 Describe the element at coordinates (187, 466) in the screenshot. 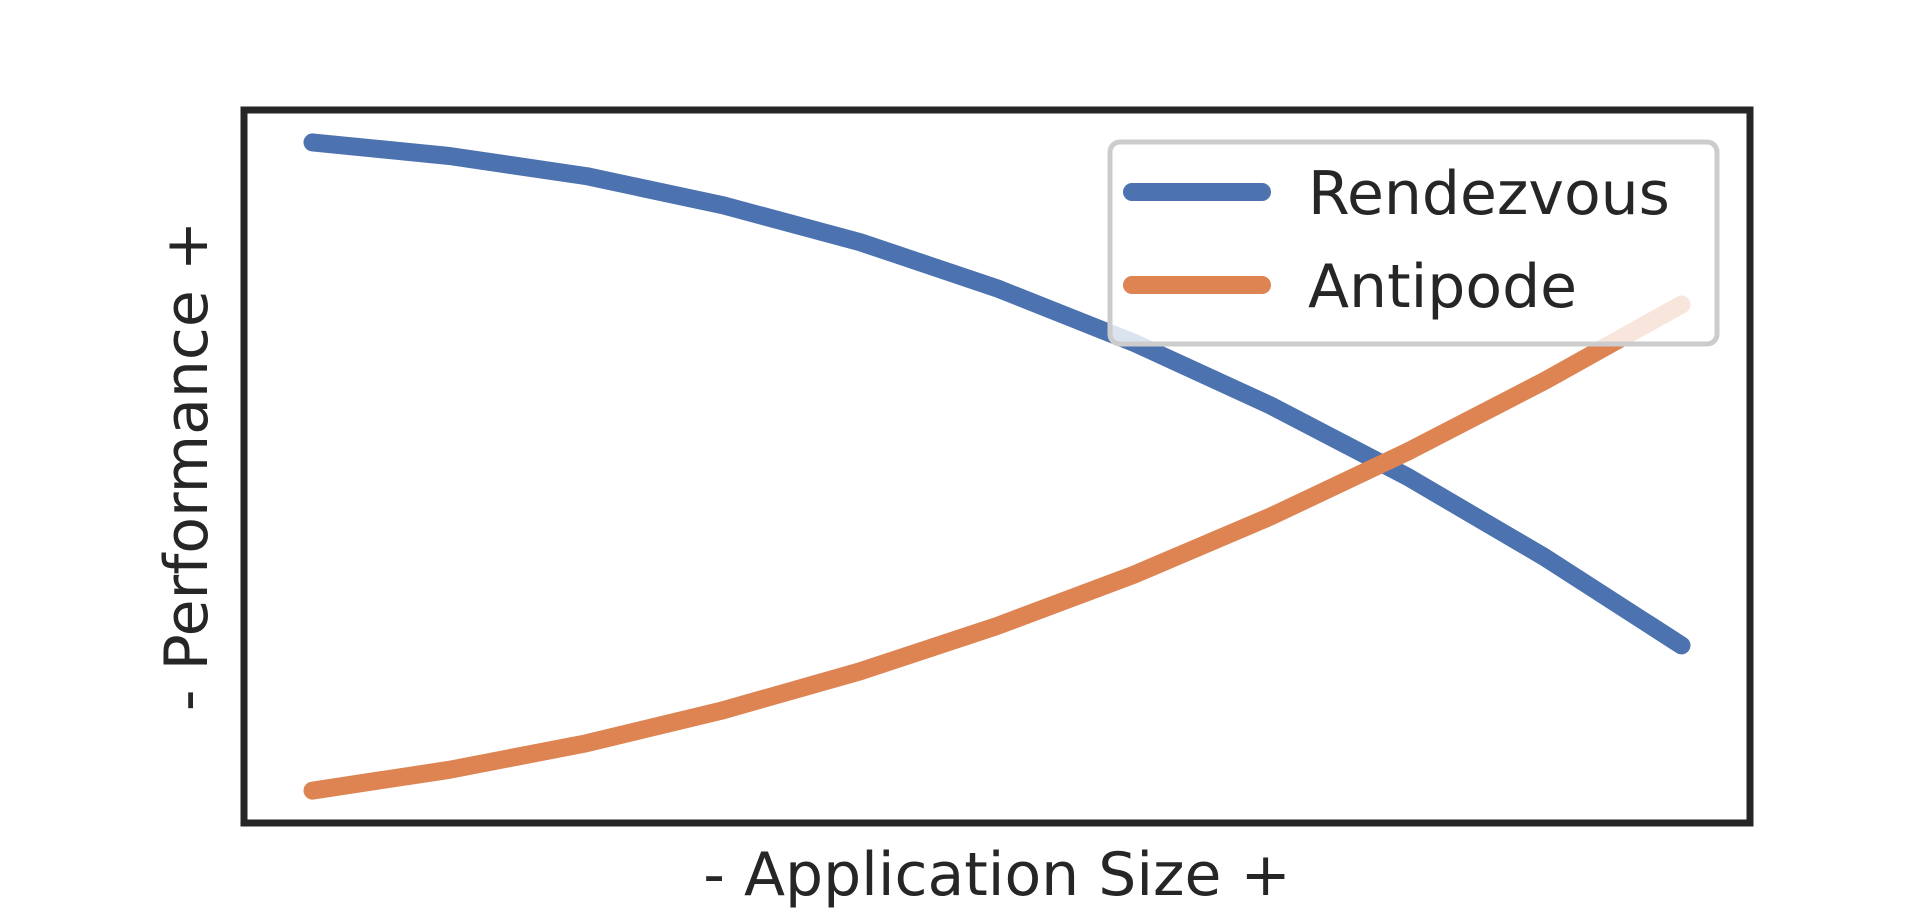

I see `y-axis-label: - Performance +` at that location.